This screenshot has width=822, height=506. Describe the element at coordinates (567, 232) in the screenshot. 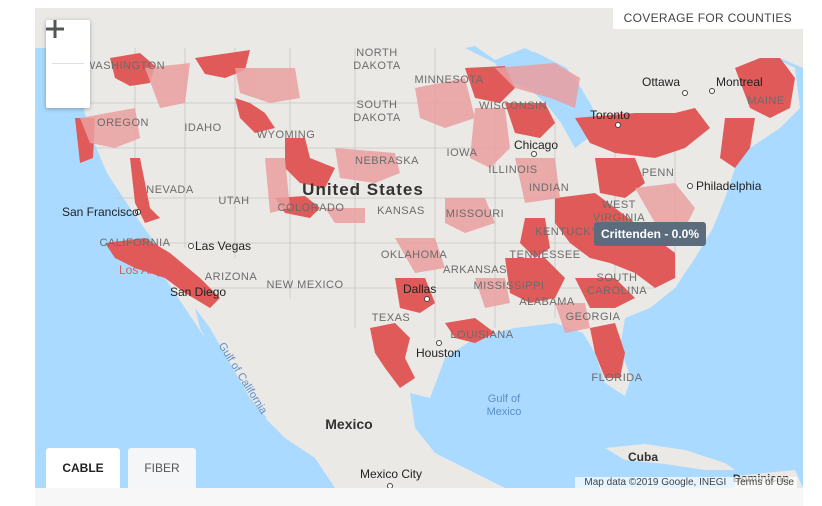

I see `state-label-kentucky: KENTUCKY` at that location.